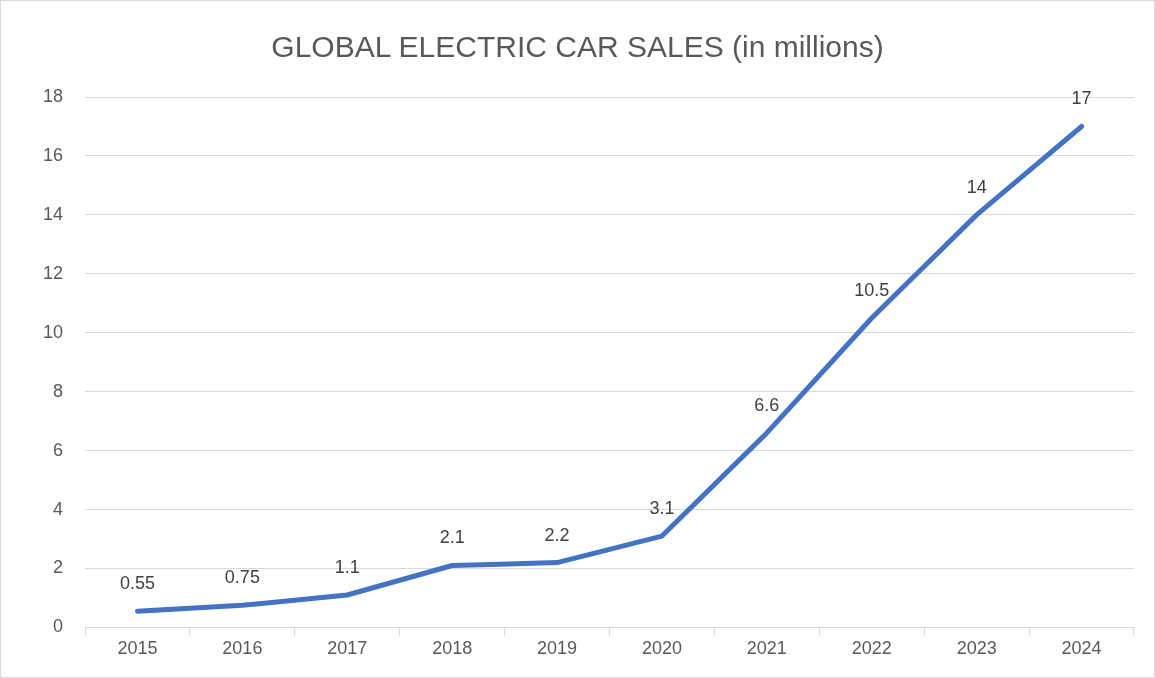 The height and width of the screenshot is (678, 1155). Describe the element at coordinates (58, 567) in the screenshot. I see `y-tick-label: 2` at that location.